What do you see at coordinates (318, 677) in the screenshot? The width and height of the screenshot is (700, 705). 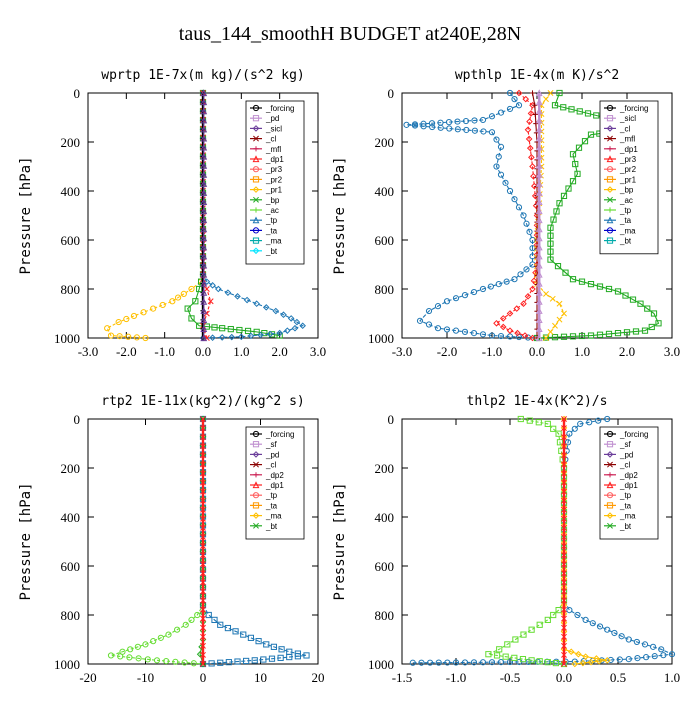 I see `x-tick-label: 20` at bounding box center [318, 677].